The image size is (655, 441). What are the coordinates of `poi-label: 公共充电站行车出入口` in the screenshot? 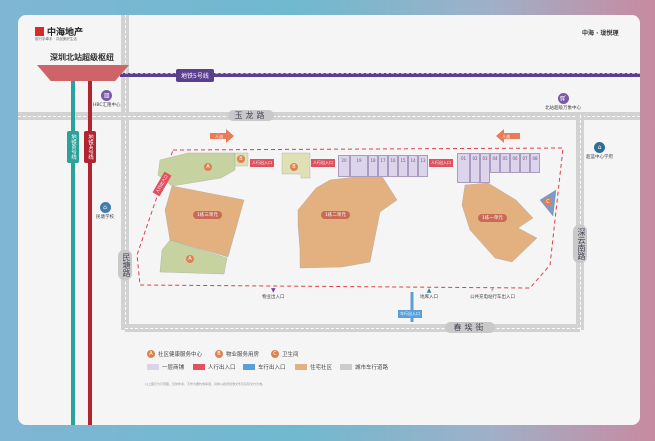 It's located at (492, 297).